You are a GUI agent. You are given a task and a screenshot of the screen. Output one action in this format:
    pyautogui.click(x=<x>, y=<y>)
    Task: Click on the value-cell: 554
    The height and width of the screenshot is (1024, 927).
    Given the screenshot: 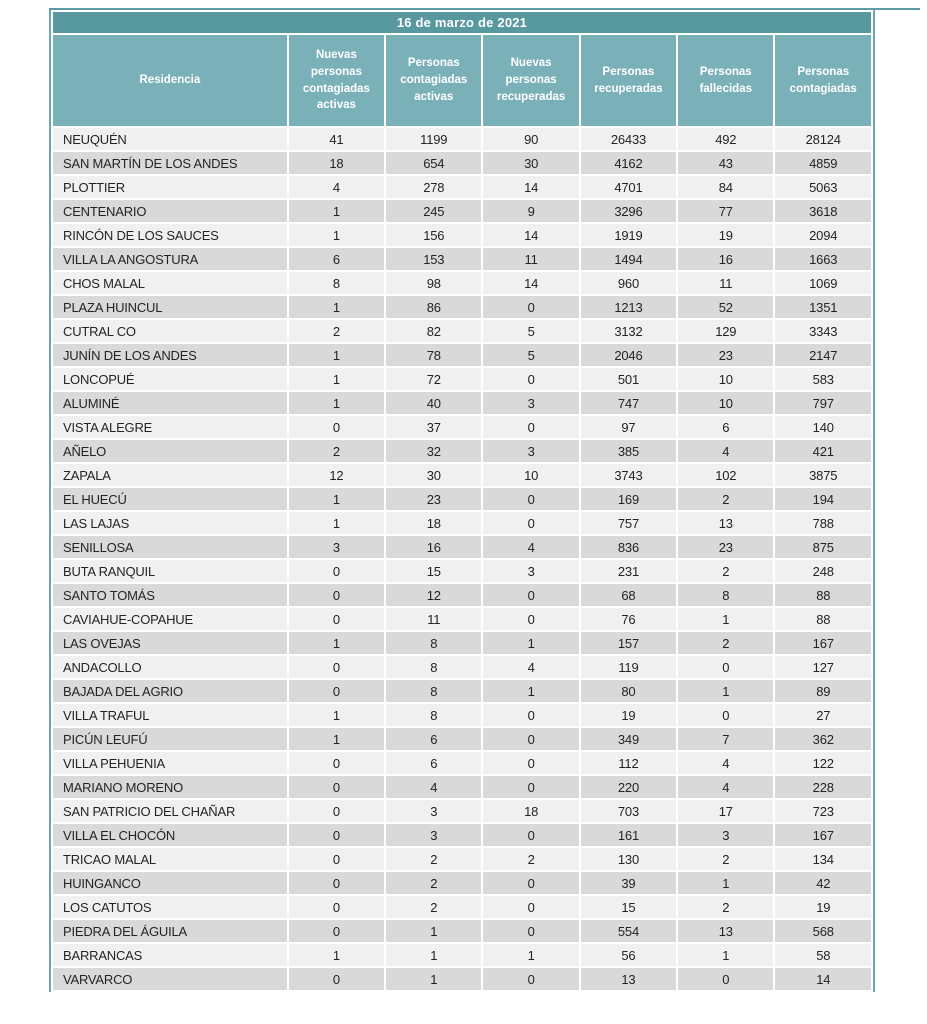 What is the action you would take?
    pyautogui.click(x=628, y=931)
    